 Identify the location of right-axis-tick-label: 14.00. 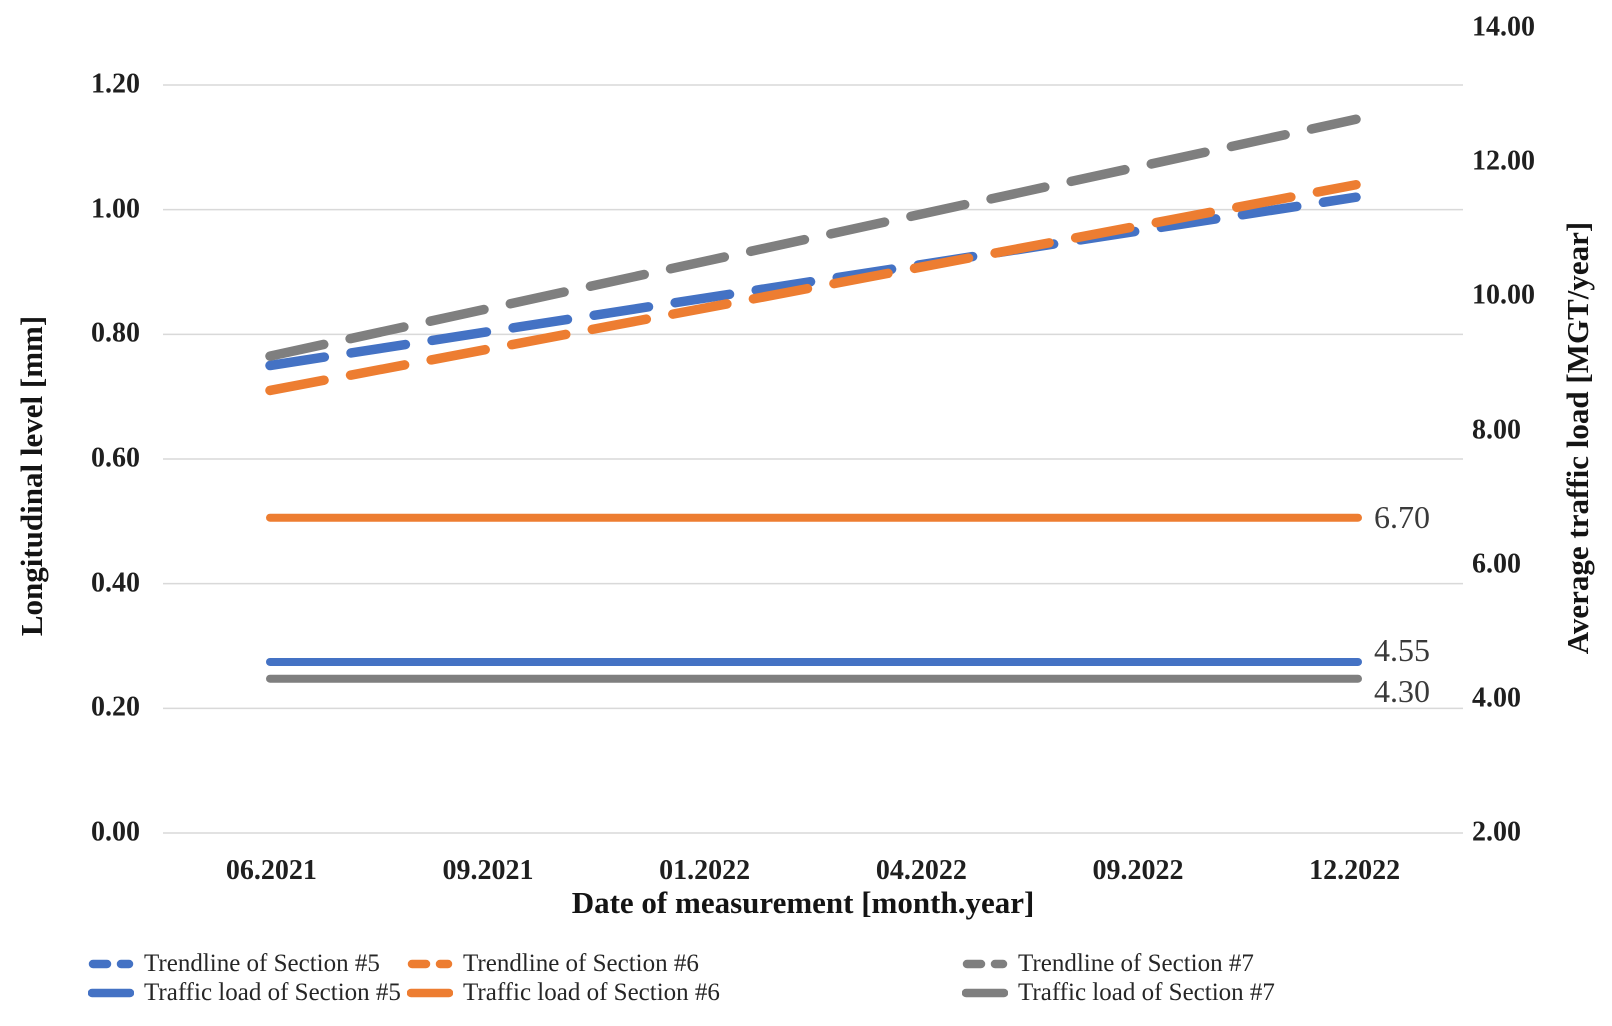
(1503, 27).